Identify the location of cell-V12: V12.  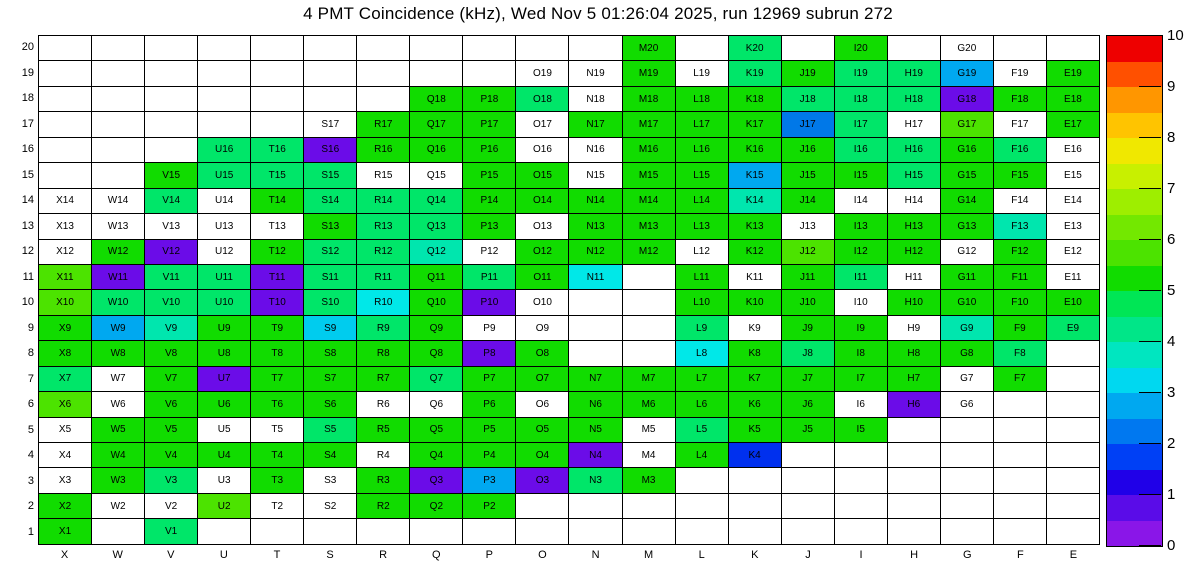
(171, 251).